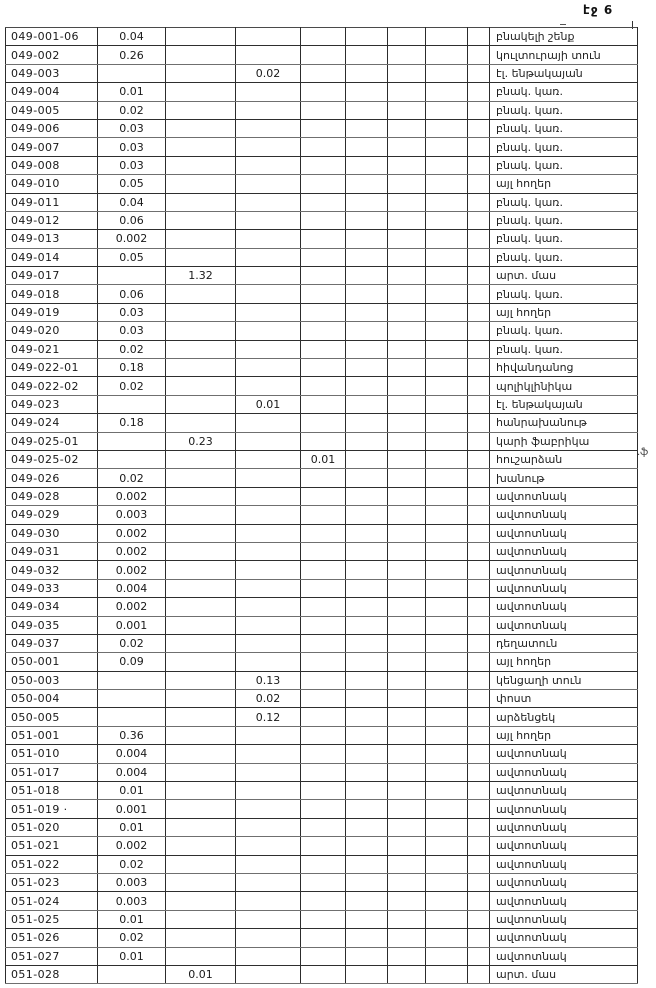 The height and width of the screenshot is (988, 656). Describe the element at coordinates (321, 478) in the screenshot. I see `table-row: 049-026 0.02 խանութ` at that location.